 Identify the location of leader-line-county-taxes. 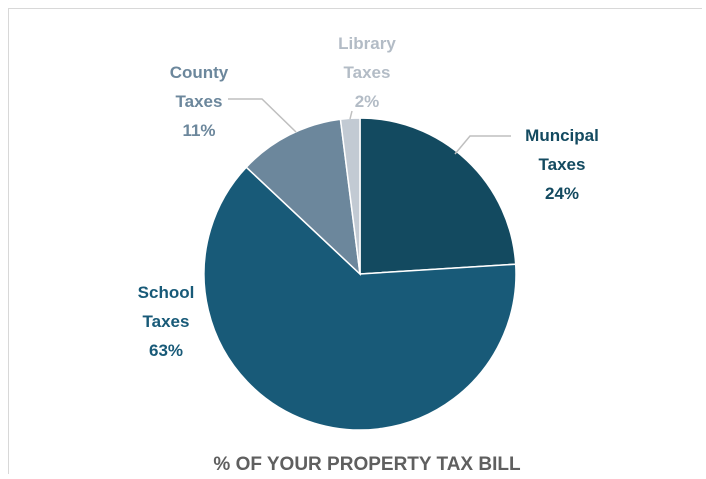
(262, 115).